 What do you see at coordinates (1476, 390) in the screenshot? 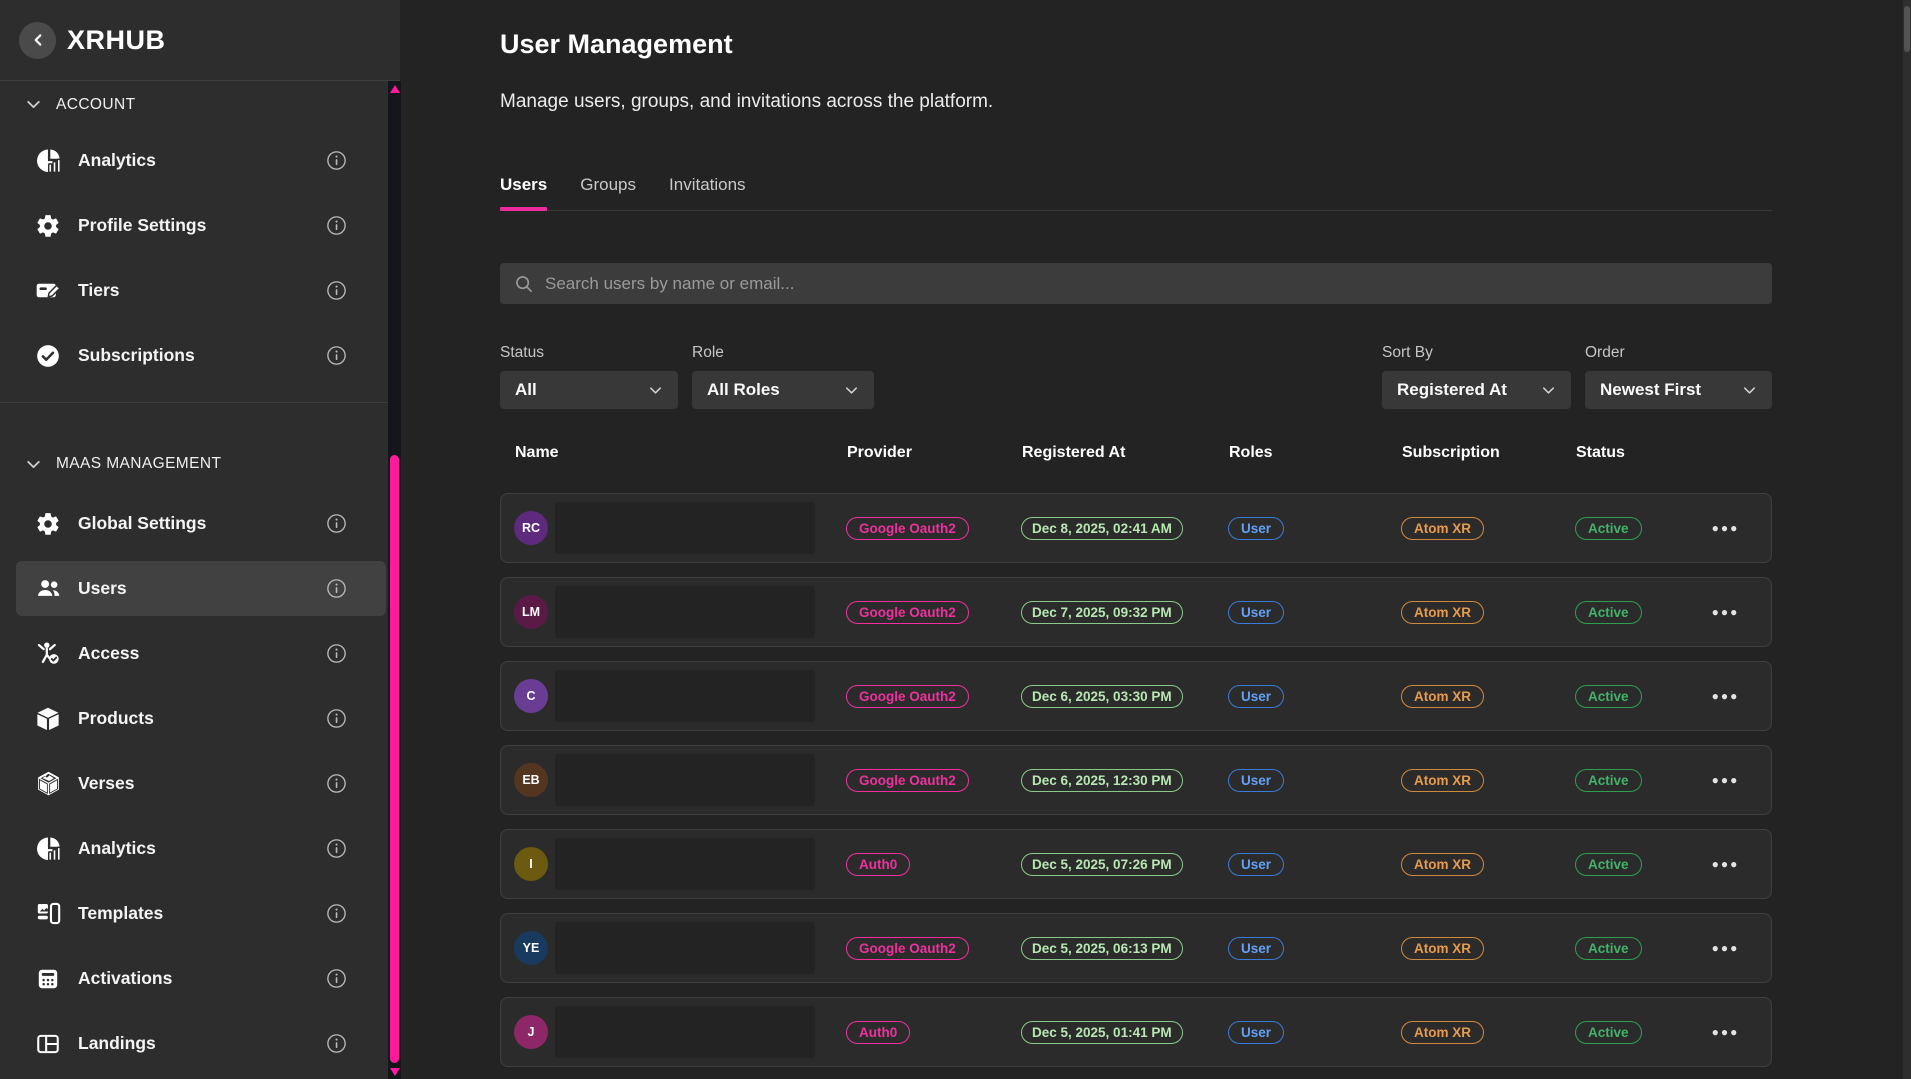
I see `sort-by-select: Registered At` at bounding box center [1476, 390].